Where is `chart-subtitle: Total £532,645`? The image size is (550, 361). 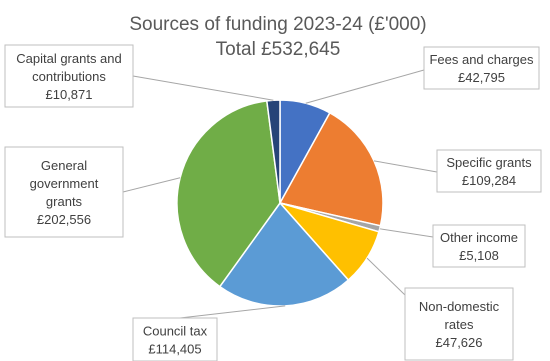 chart-subtitle: Total £532,645 is located at coordinates (278, 49).